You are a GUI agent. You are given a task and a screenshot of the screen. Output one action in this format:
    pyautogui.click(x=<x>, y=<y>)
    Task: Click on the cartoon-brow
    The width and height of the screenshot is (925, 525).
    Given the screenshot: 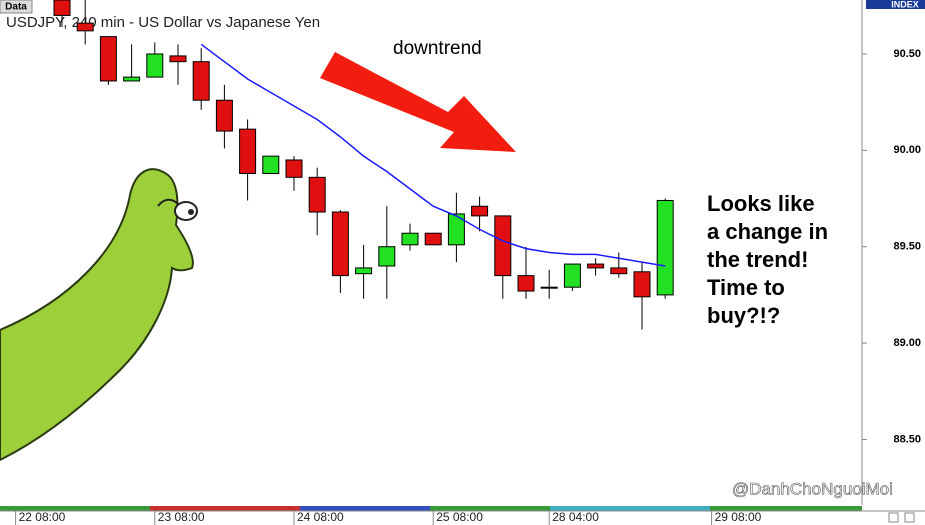 What is the action you would take?
    pyautogui.click(x=168, y=202)
    